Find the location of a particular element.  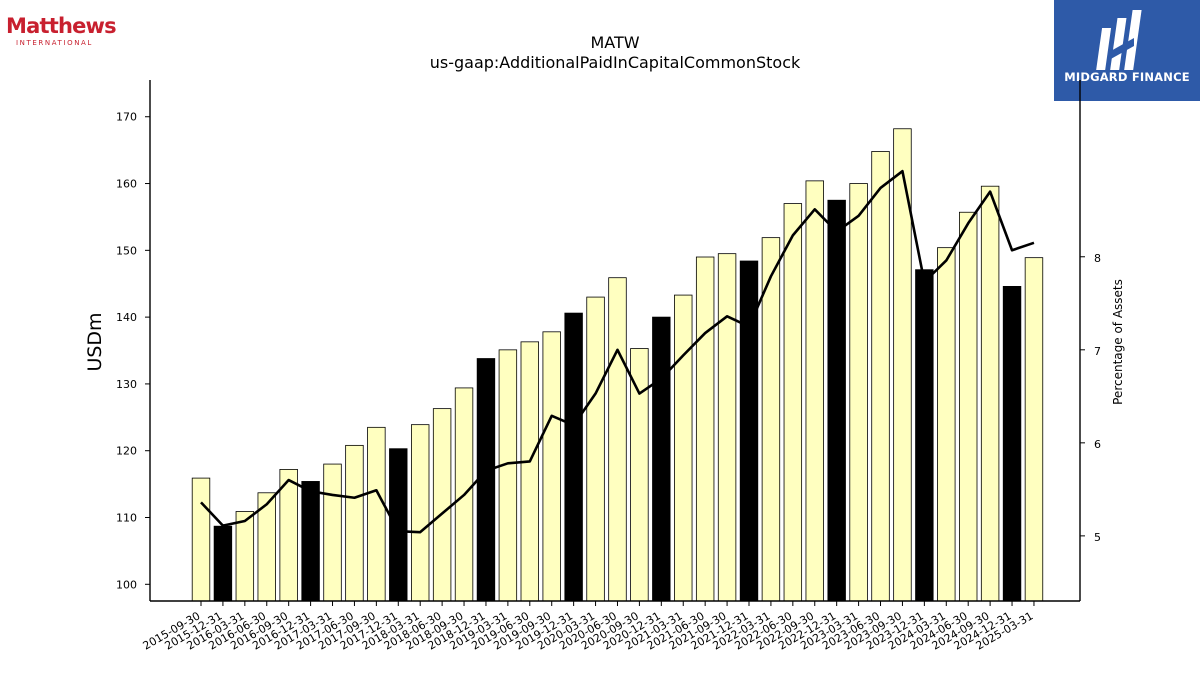

y2-tick-label: 6 is located at coordinates (1097, 444).